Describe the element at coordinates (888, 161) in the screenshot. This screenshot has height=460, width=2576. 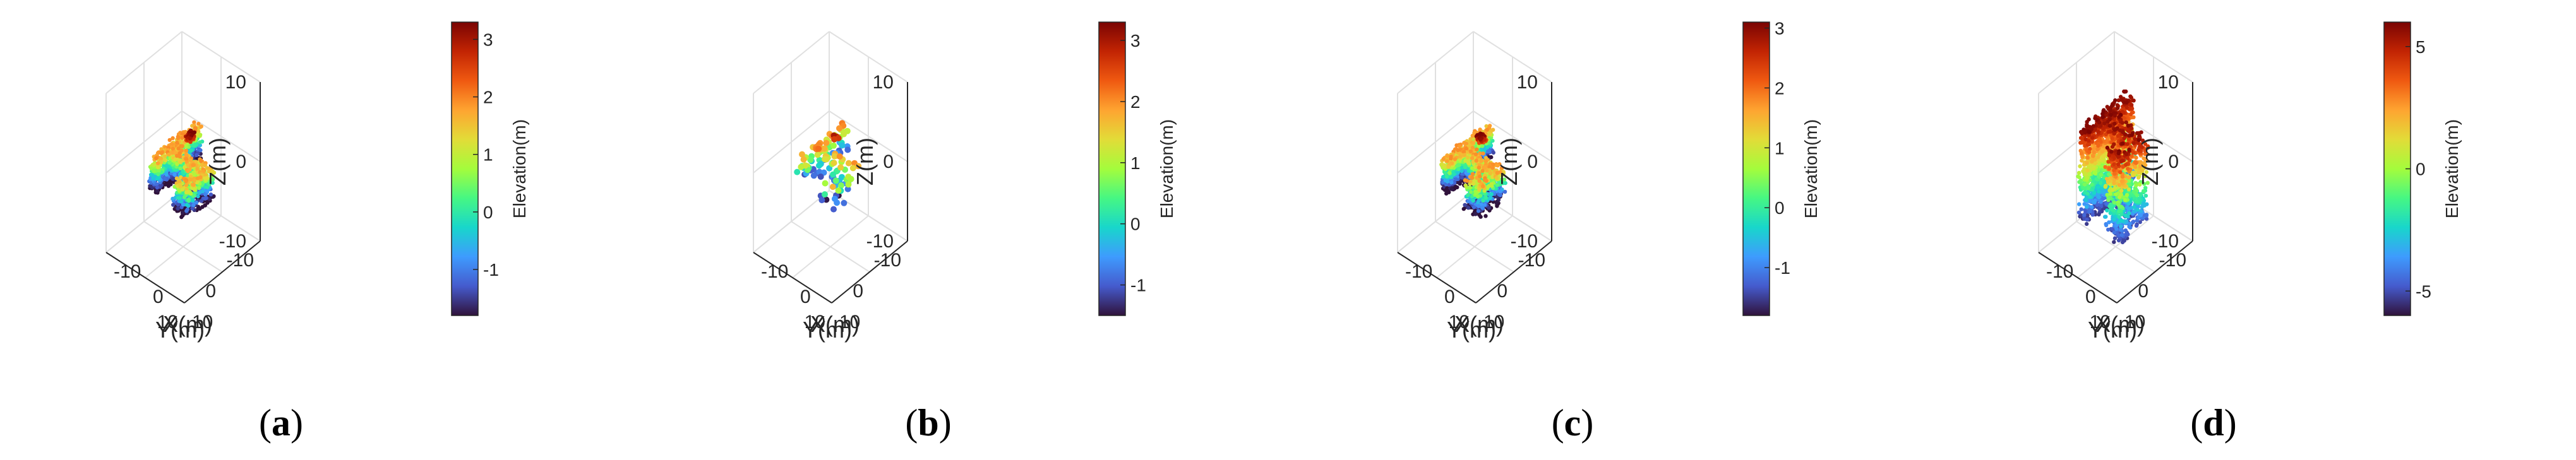
I see `z-tick-label: 0` at that location.